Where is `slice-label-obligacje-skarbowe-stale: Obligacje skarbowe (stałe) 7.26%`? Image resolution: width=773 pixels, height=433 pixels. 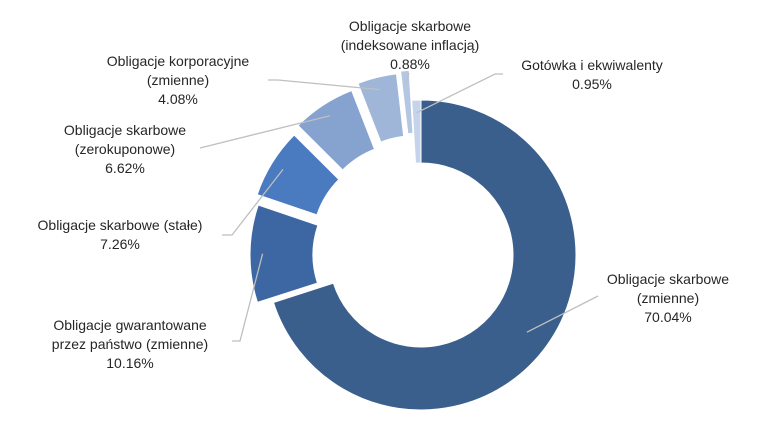
slice-label-obligacje-skarbowe-stale: Obligacje skarbowe (stałe) 7.26% is located at coordinates (120, 234).